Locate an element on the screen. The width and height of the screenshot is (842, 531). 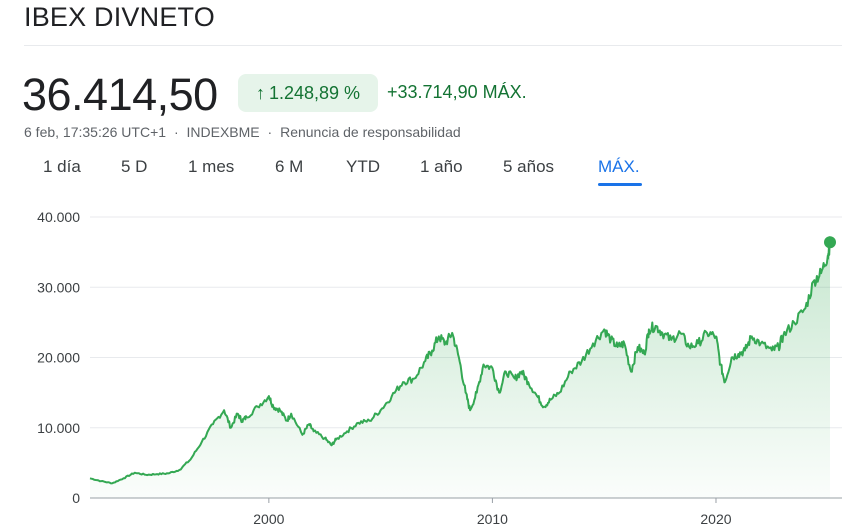
header-divider is located at coordinates (433, 45).